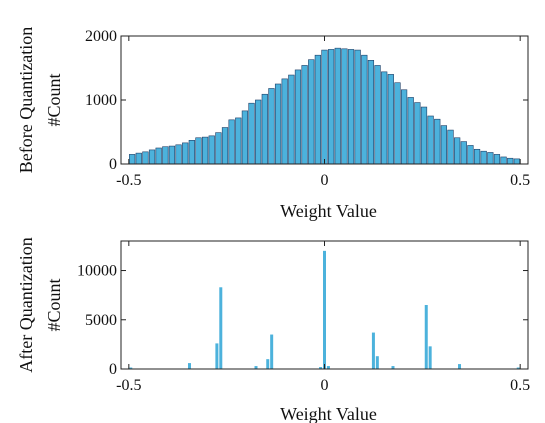 Image resolution: width=545 pixels, height=423 pixels. I want to click on y-tick-label: 1000, so click(101, 100).